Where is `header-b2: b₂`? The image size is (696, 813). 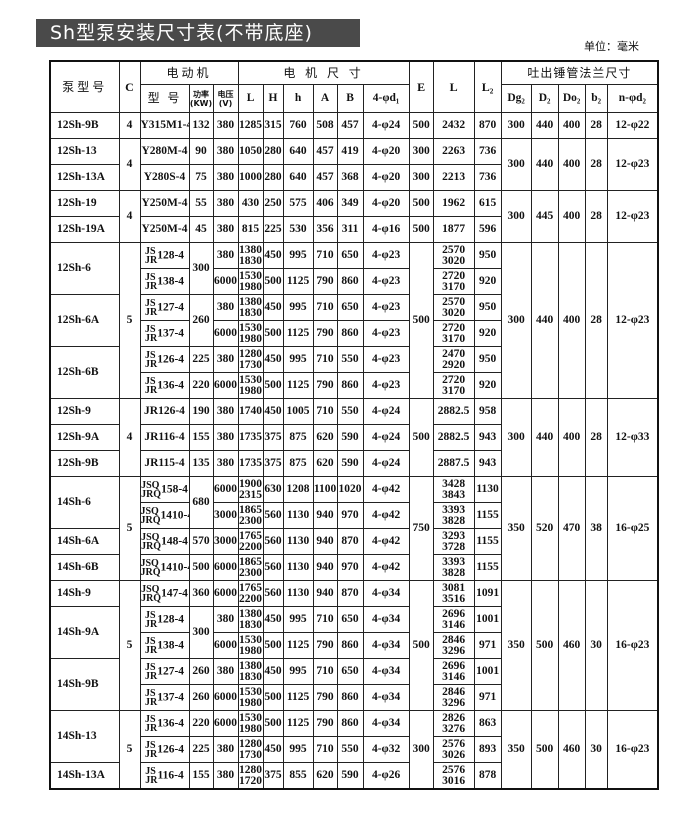 header-b2: b₂ is located at coordinates (596, 98).